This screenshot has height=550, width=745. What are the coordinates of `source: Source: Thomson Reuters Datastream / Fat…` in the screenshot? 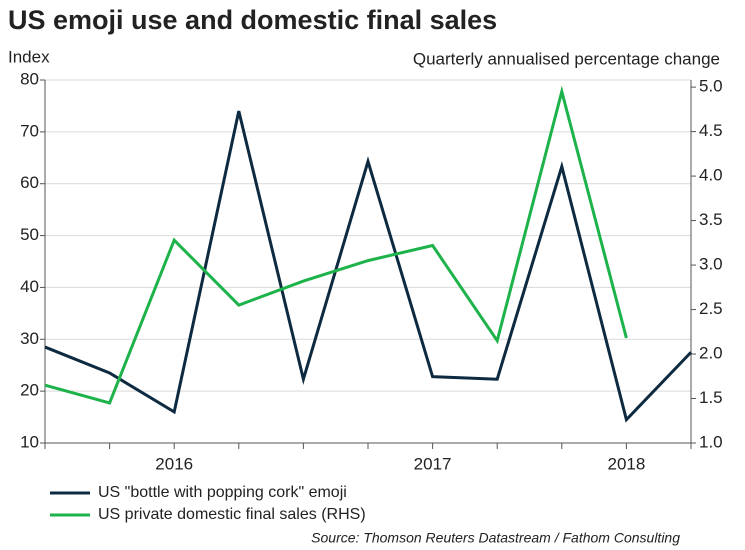 It's located at (495, 538).